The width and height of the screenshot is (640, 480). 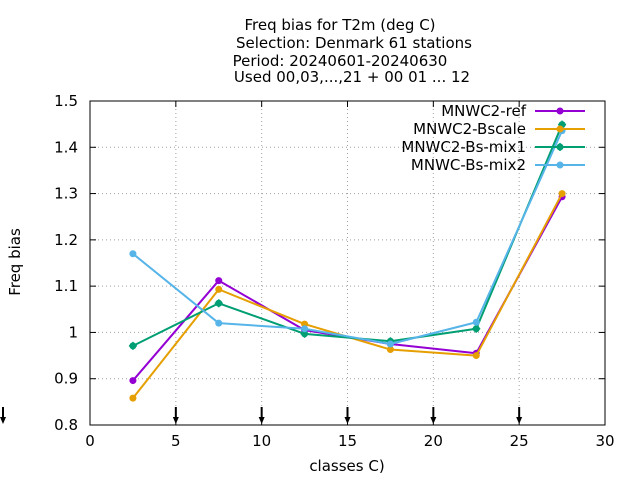 I want to click on x-tick-label: 30, so click(x=604, y=441).